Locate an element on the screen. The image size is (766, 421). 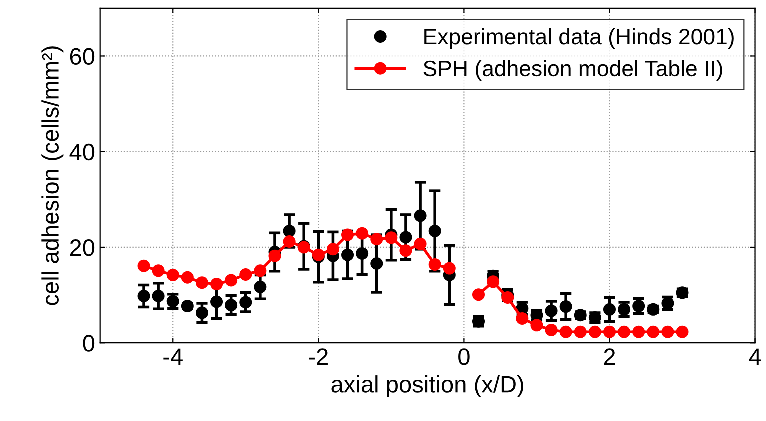
x-tick-label: 0 is located at coordinates (464, 357).